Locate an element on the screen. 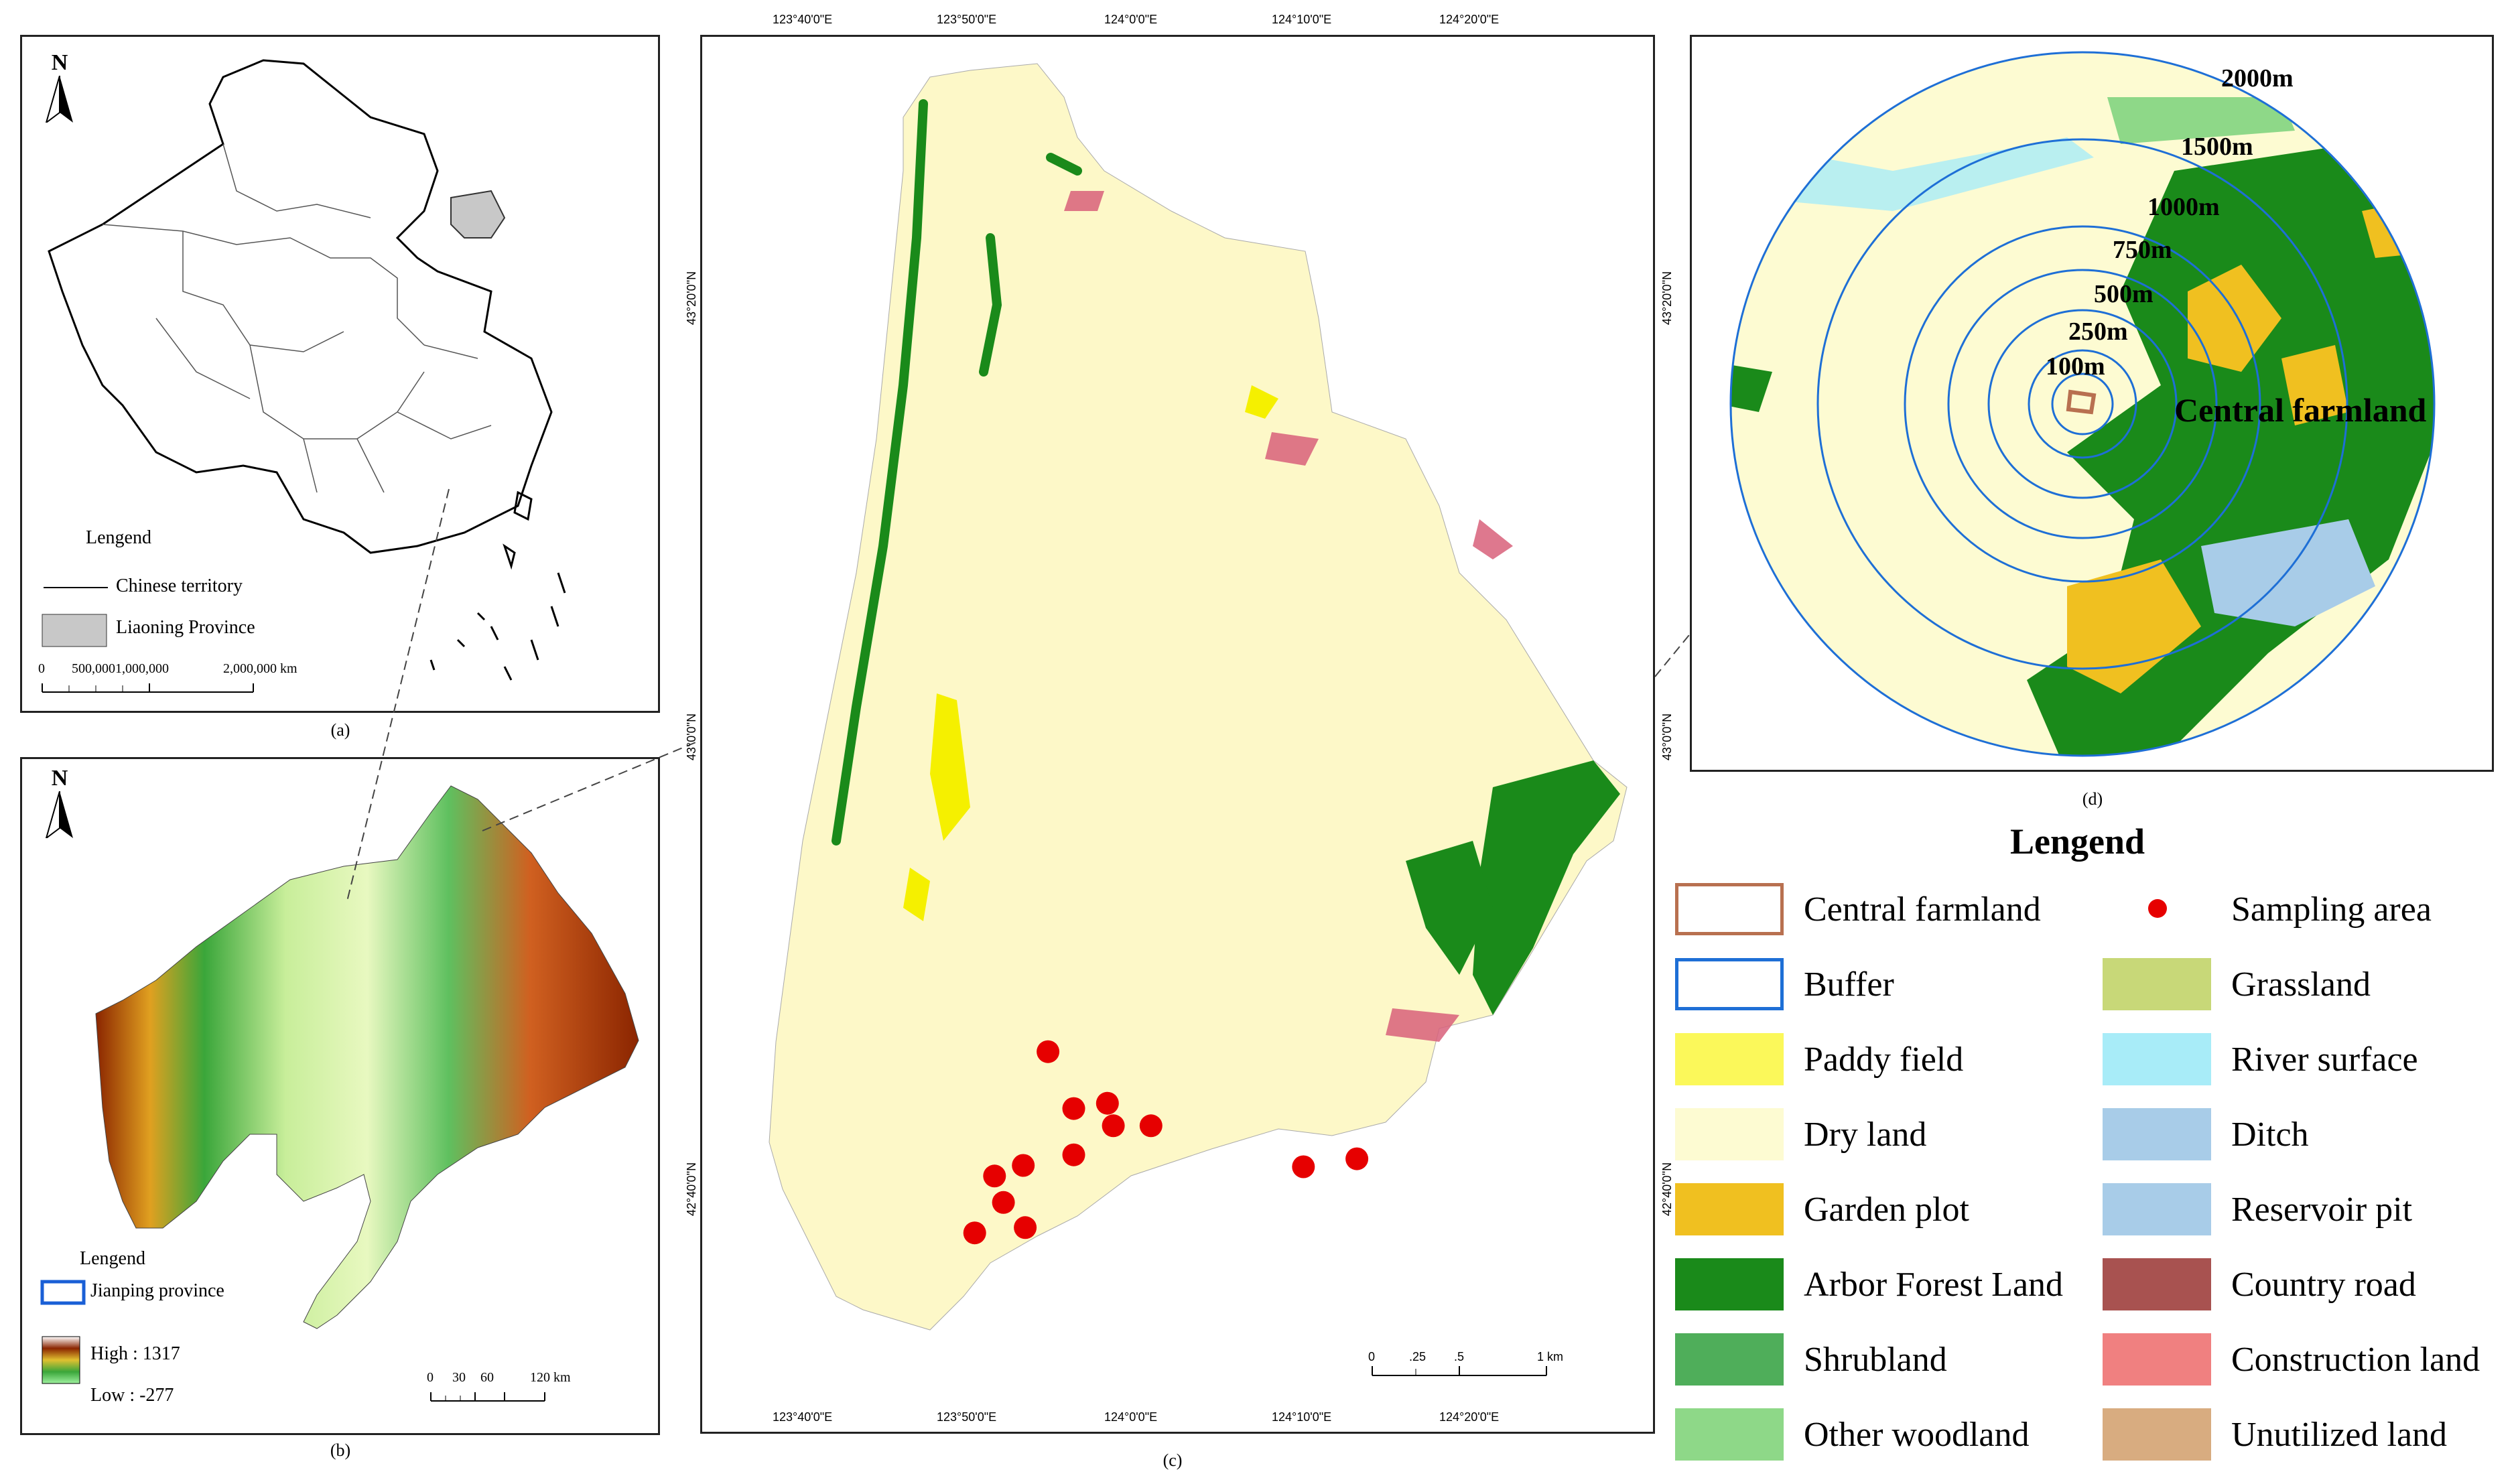 This screenshot has height=1484, width=2518. legend-label: Dry land is located at coordinates (1865, 1134).